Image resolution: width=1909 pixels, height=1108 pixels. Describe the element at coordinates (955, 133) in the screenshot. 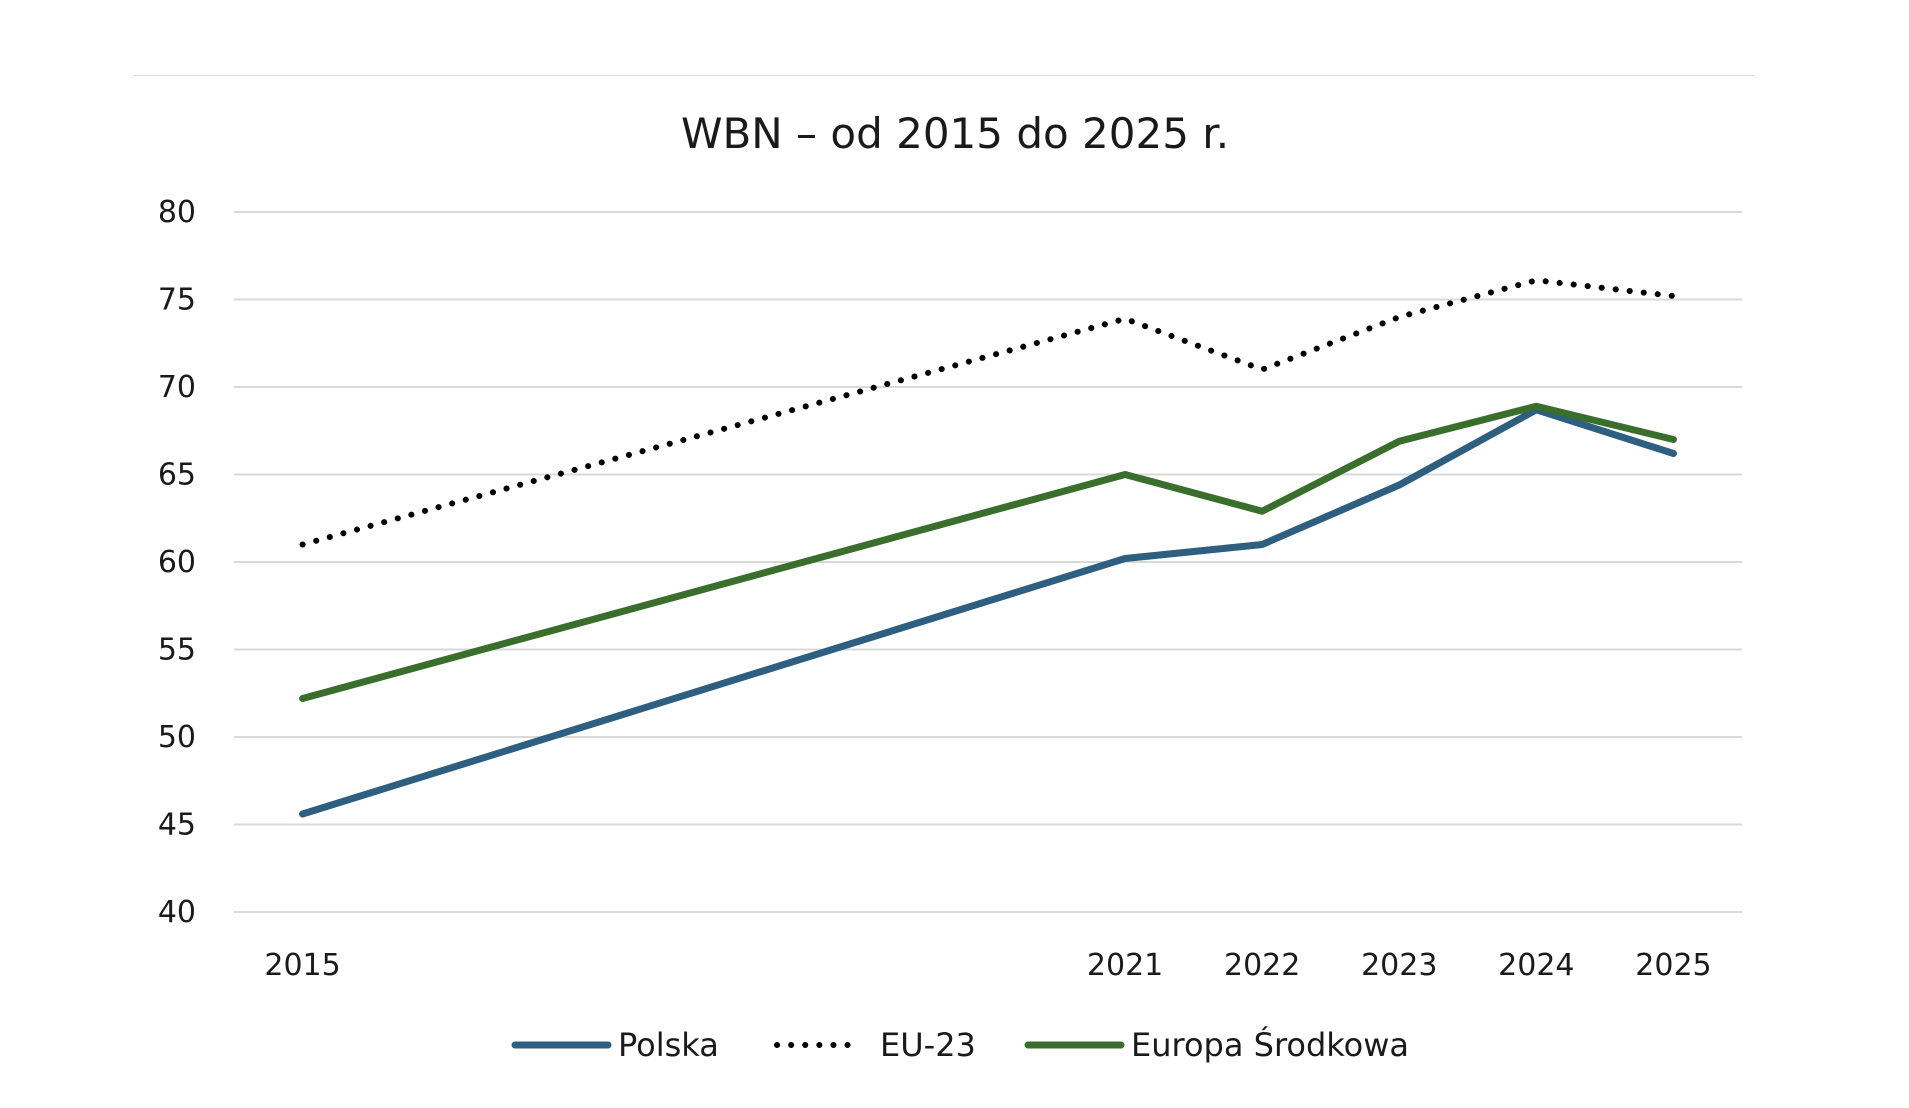

I see `chart-title: WBN – od 2015 do 2025 r.` at that location.